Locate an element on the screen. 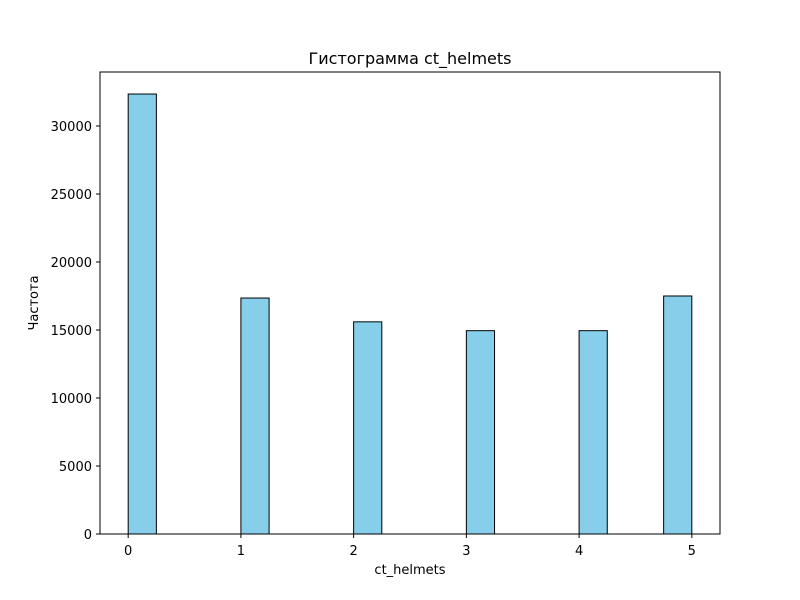 This screenshot has height=600, width=800. x-tick-label: 0 is located at coordinates (128, 551).